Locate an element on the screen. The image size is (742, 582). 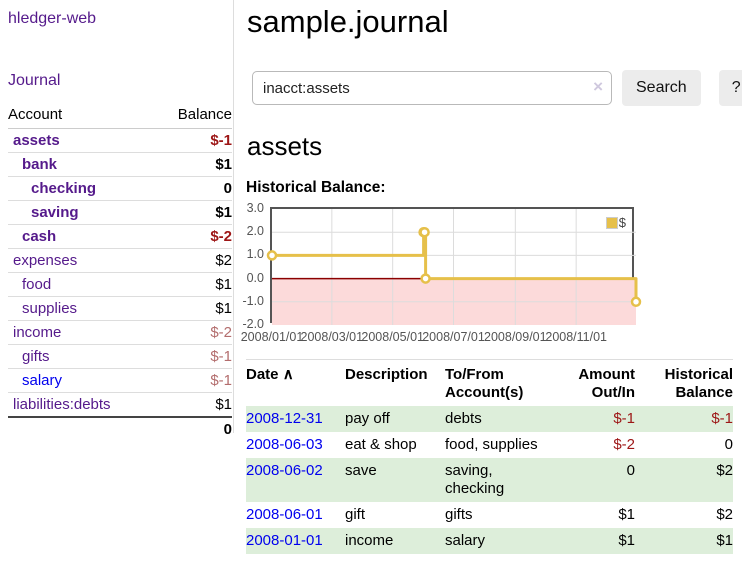
accounts-header-account: Account is located at coordinates (81, 116).